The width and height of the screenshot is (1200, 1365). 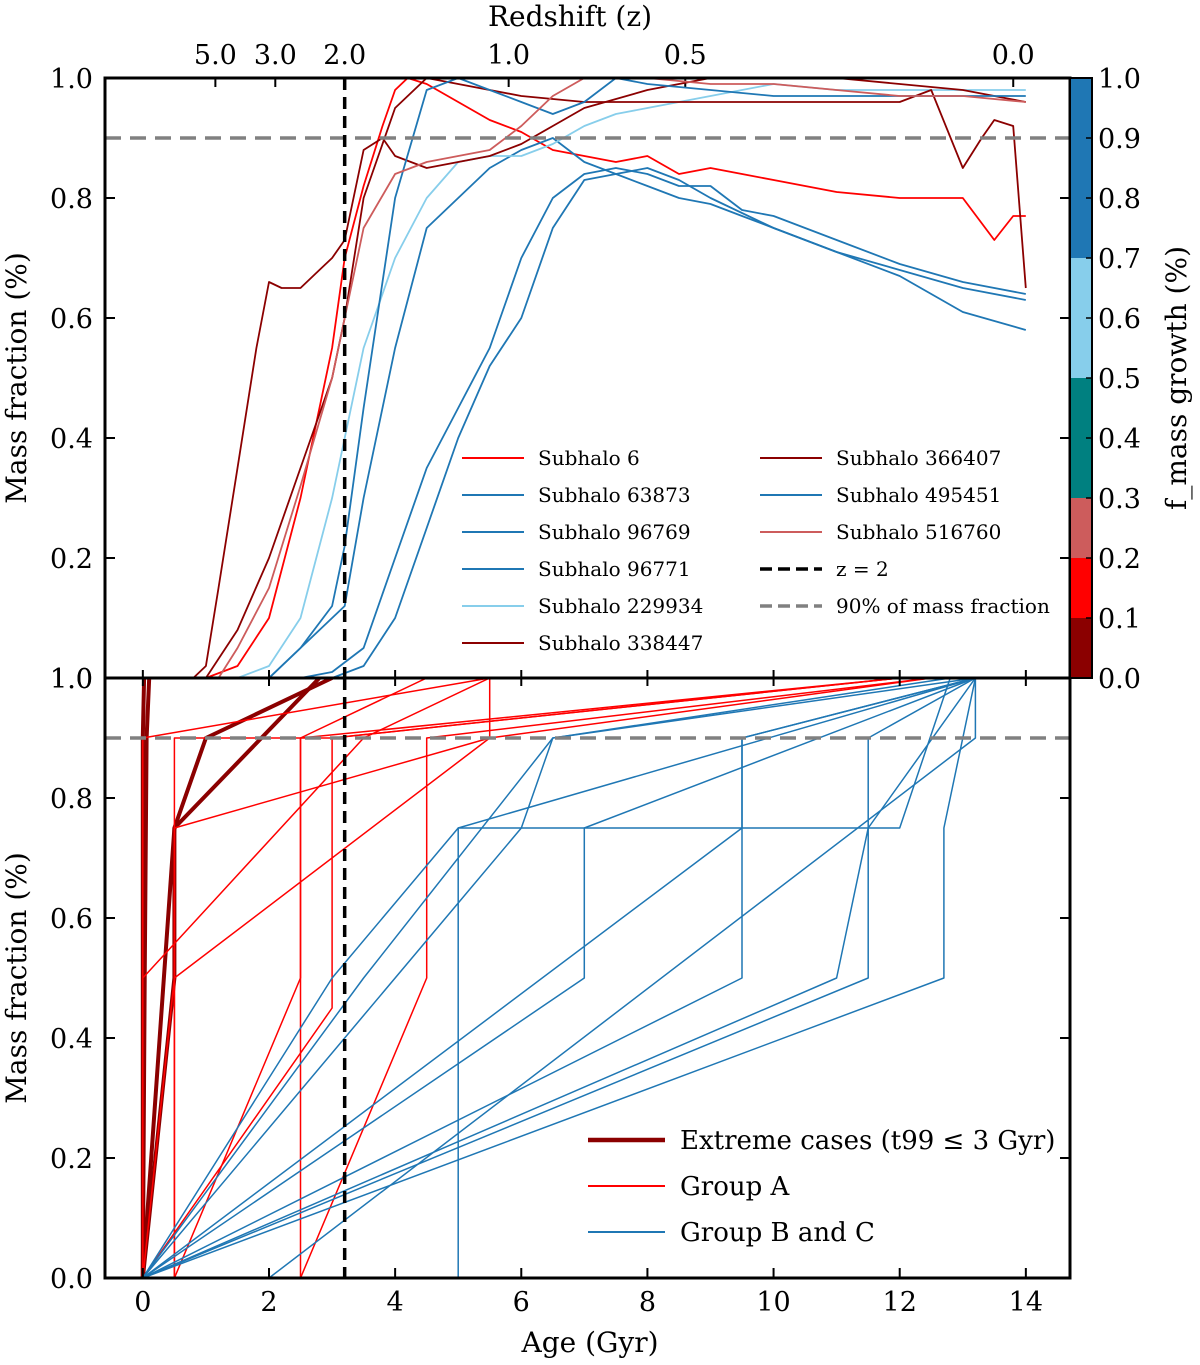 I want to click on top-y-tick-label: 0.4, so click(x=71, y=439).